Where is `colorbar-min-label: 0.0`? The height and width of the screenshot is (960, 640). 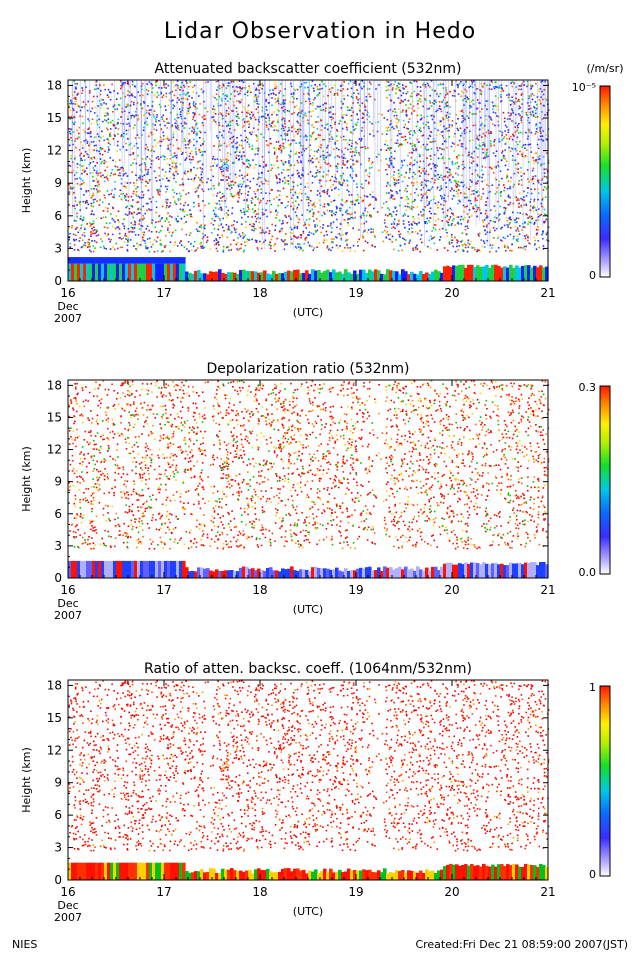
colorbar-min-label: 0.0 is located at coordinates (588, 572).